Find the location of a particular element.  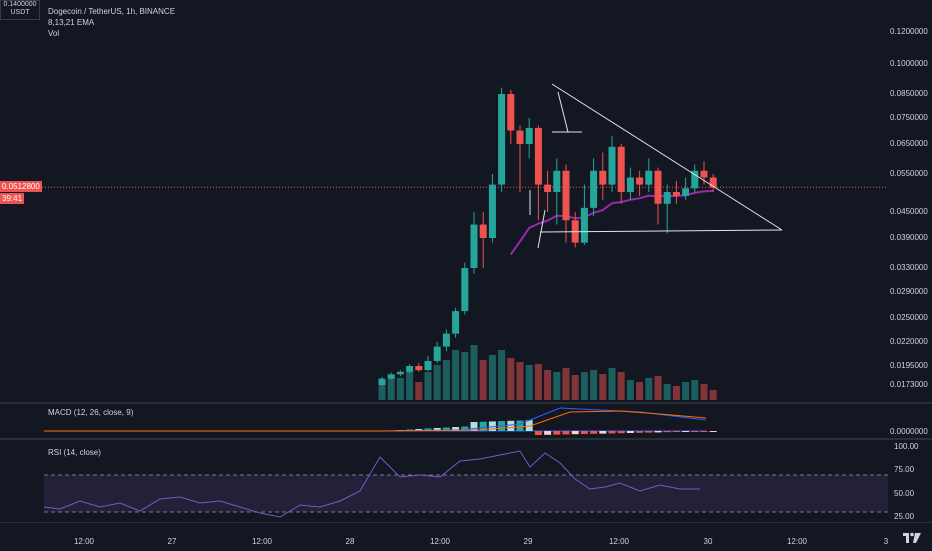

price-tick-label: 0.0450000 is located at coordinates (909, 211).